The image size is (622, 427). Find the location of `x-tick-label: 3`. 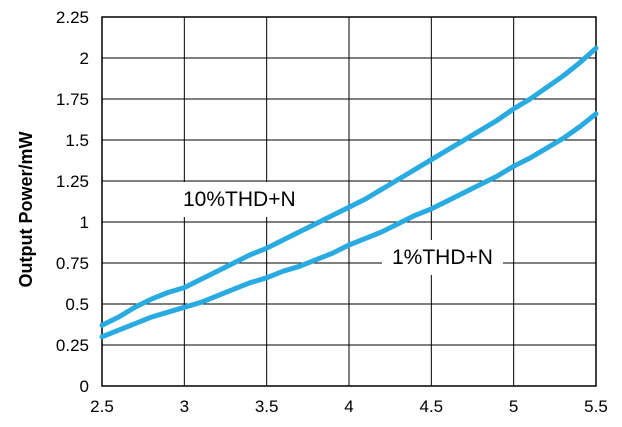

x-tick-label: 3 is located at coordinates (184, 406).